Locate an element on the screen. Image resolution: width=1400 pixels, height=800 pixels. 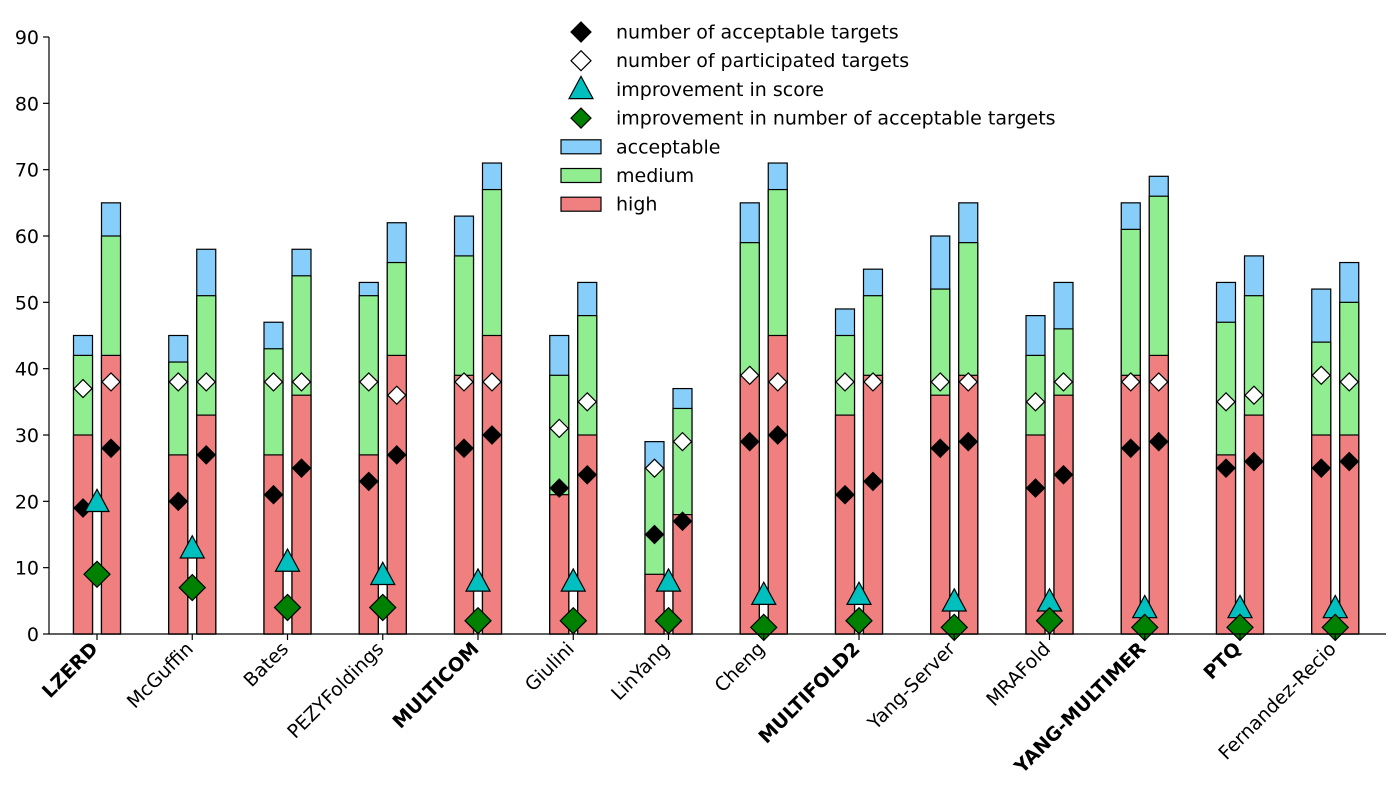
y-tick-label: 10 is located at coordinates (27, 569).